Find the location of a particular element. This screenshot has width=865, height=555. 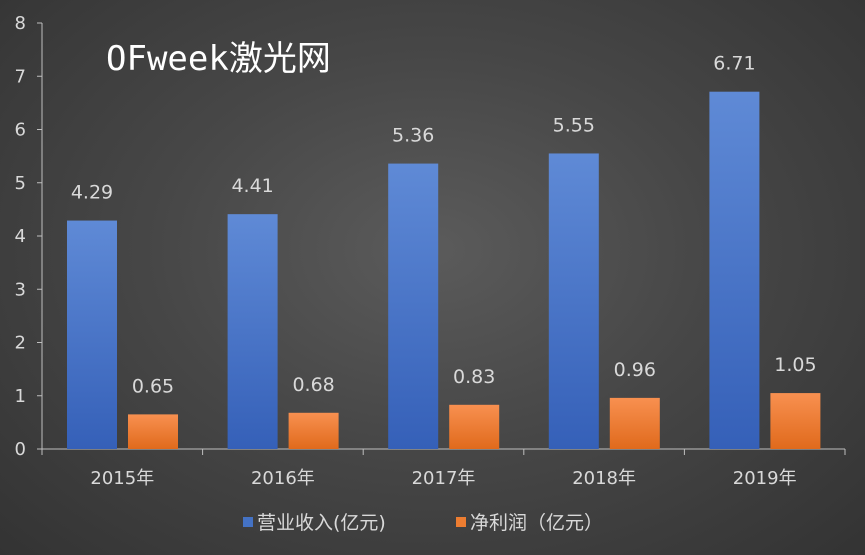

y-tick-label: 1 is located at coordinates (20, 396).